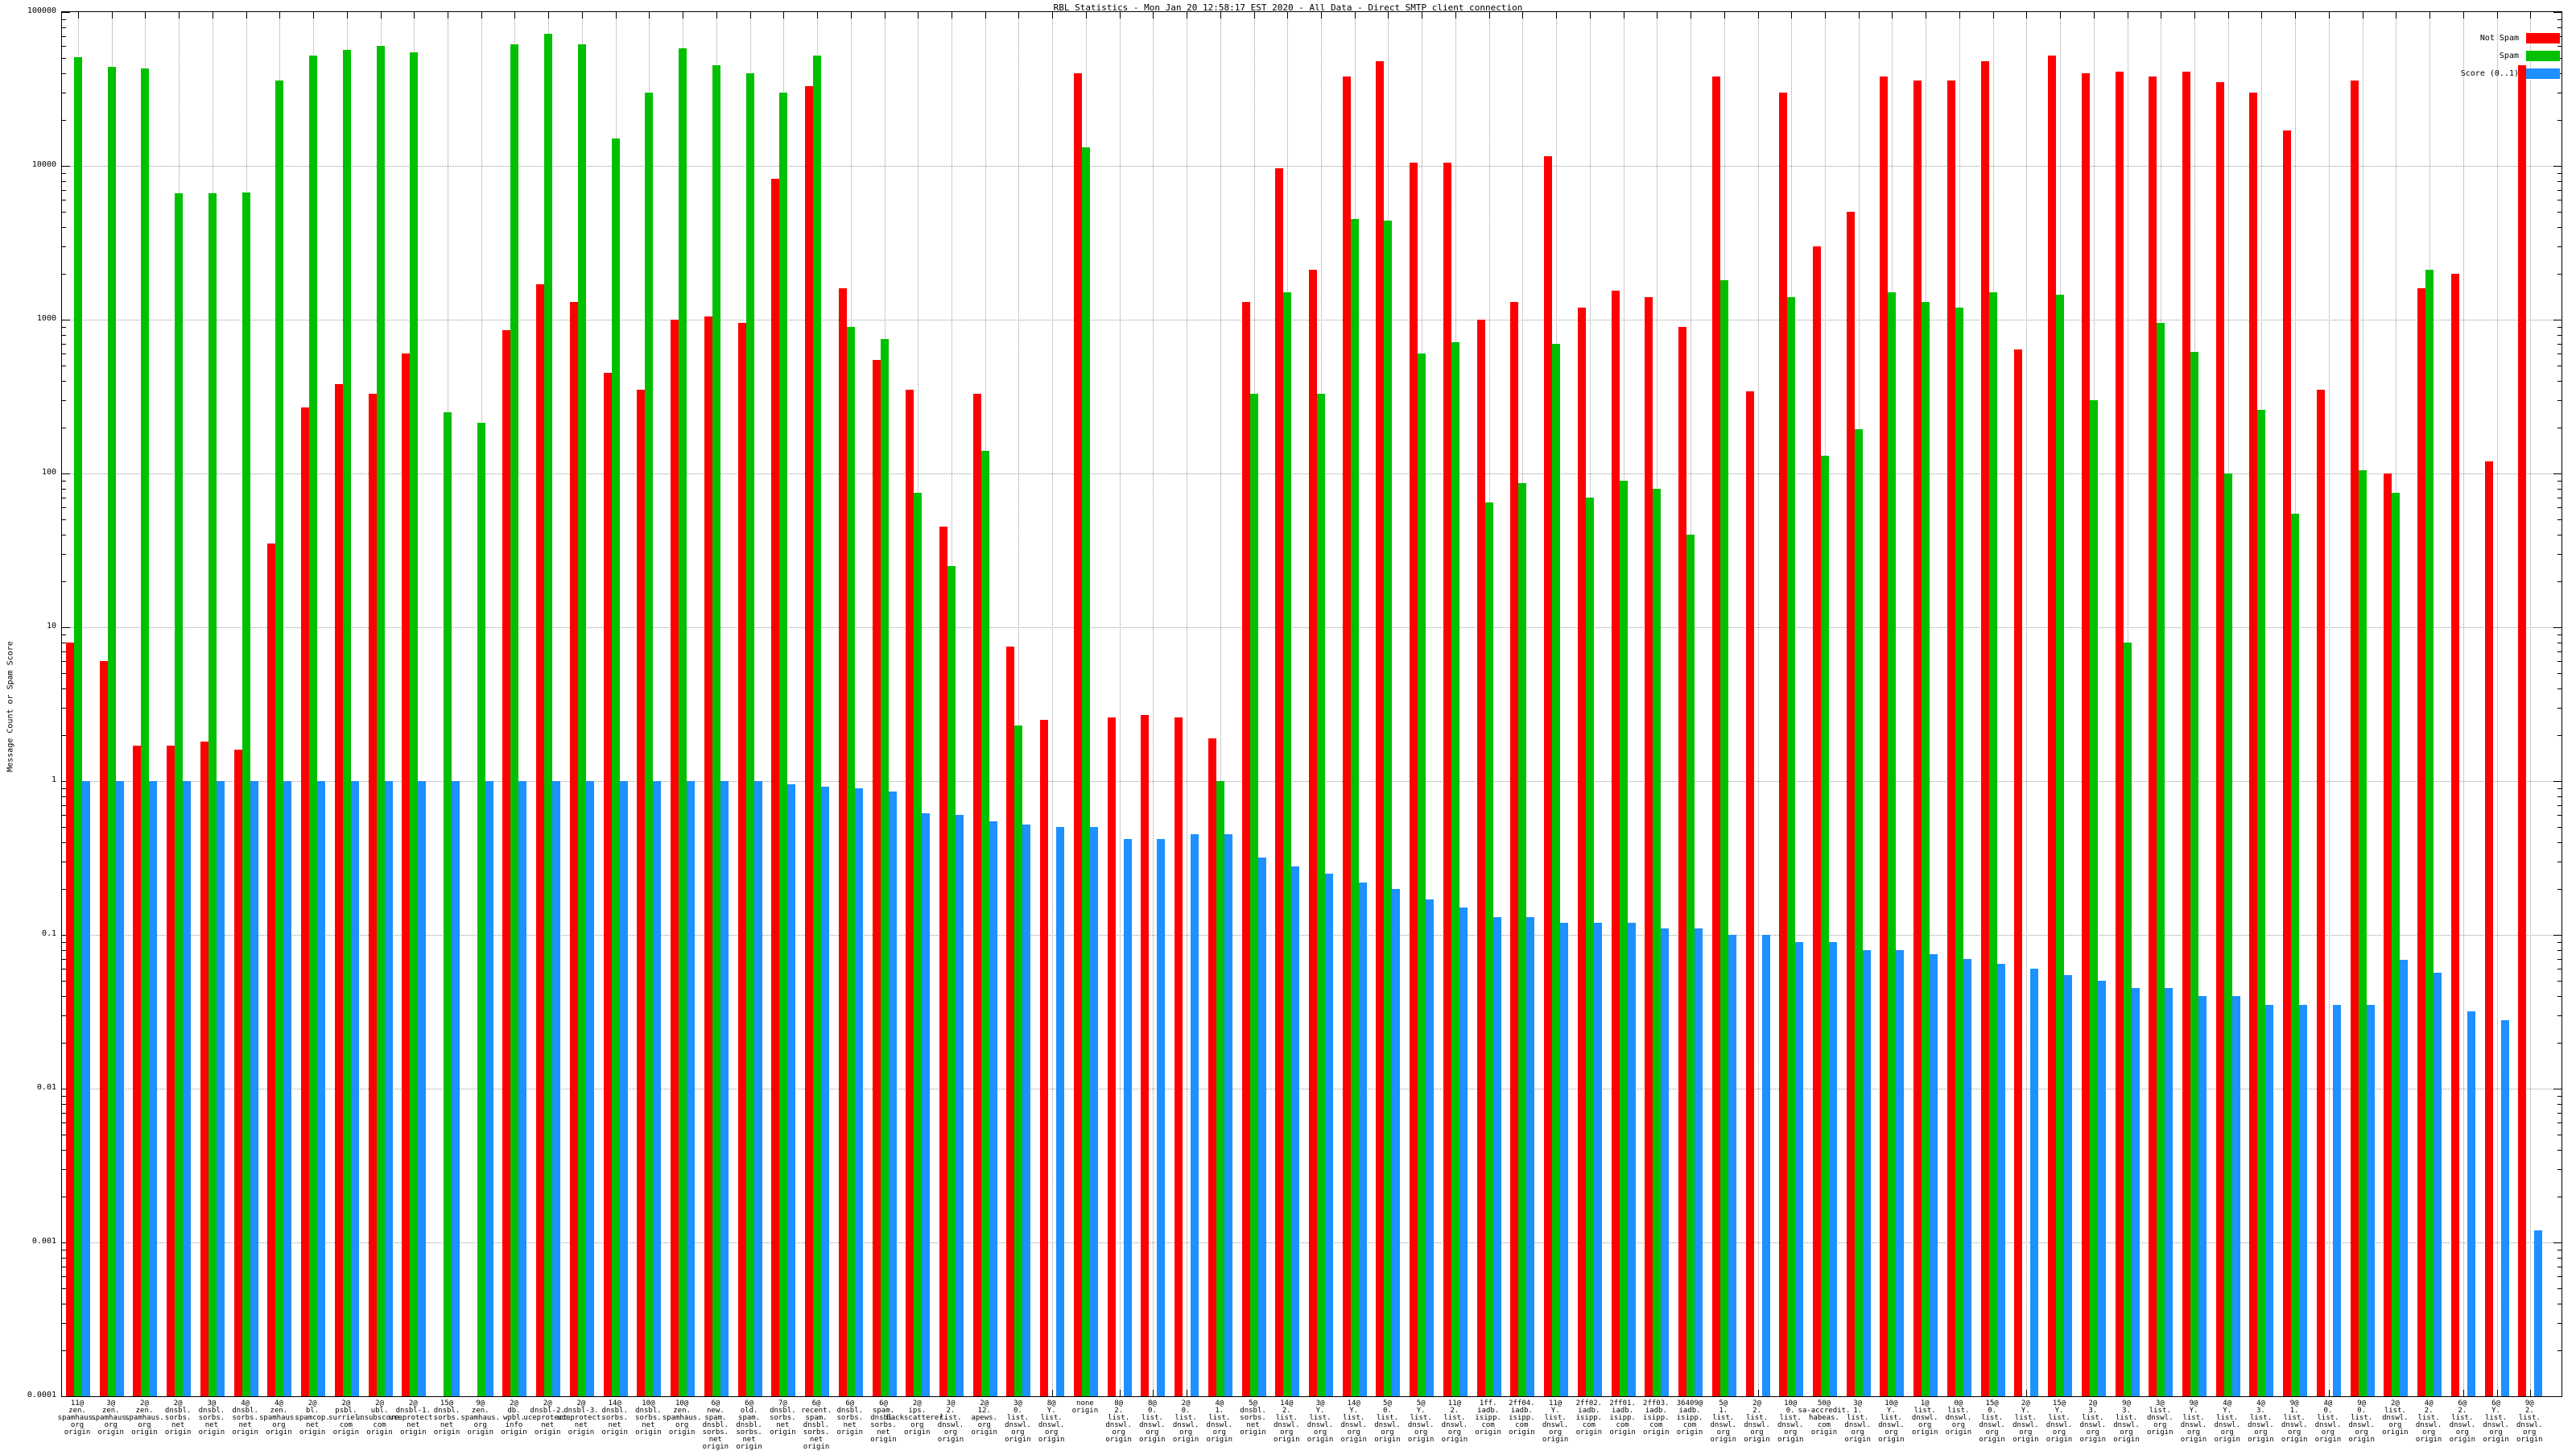  What do you see at coordinates (1723, 1421) in the screenshot?
I see `x-tick-label: 5@ 1. list. dnswl. org origin` at bounding box center [1723, 1421].